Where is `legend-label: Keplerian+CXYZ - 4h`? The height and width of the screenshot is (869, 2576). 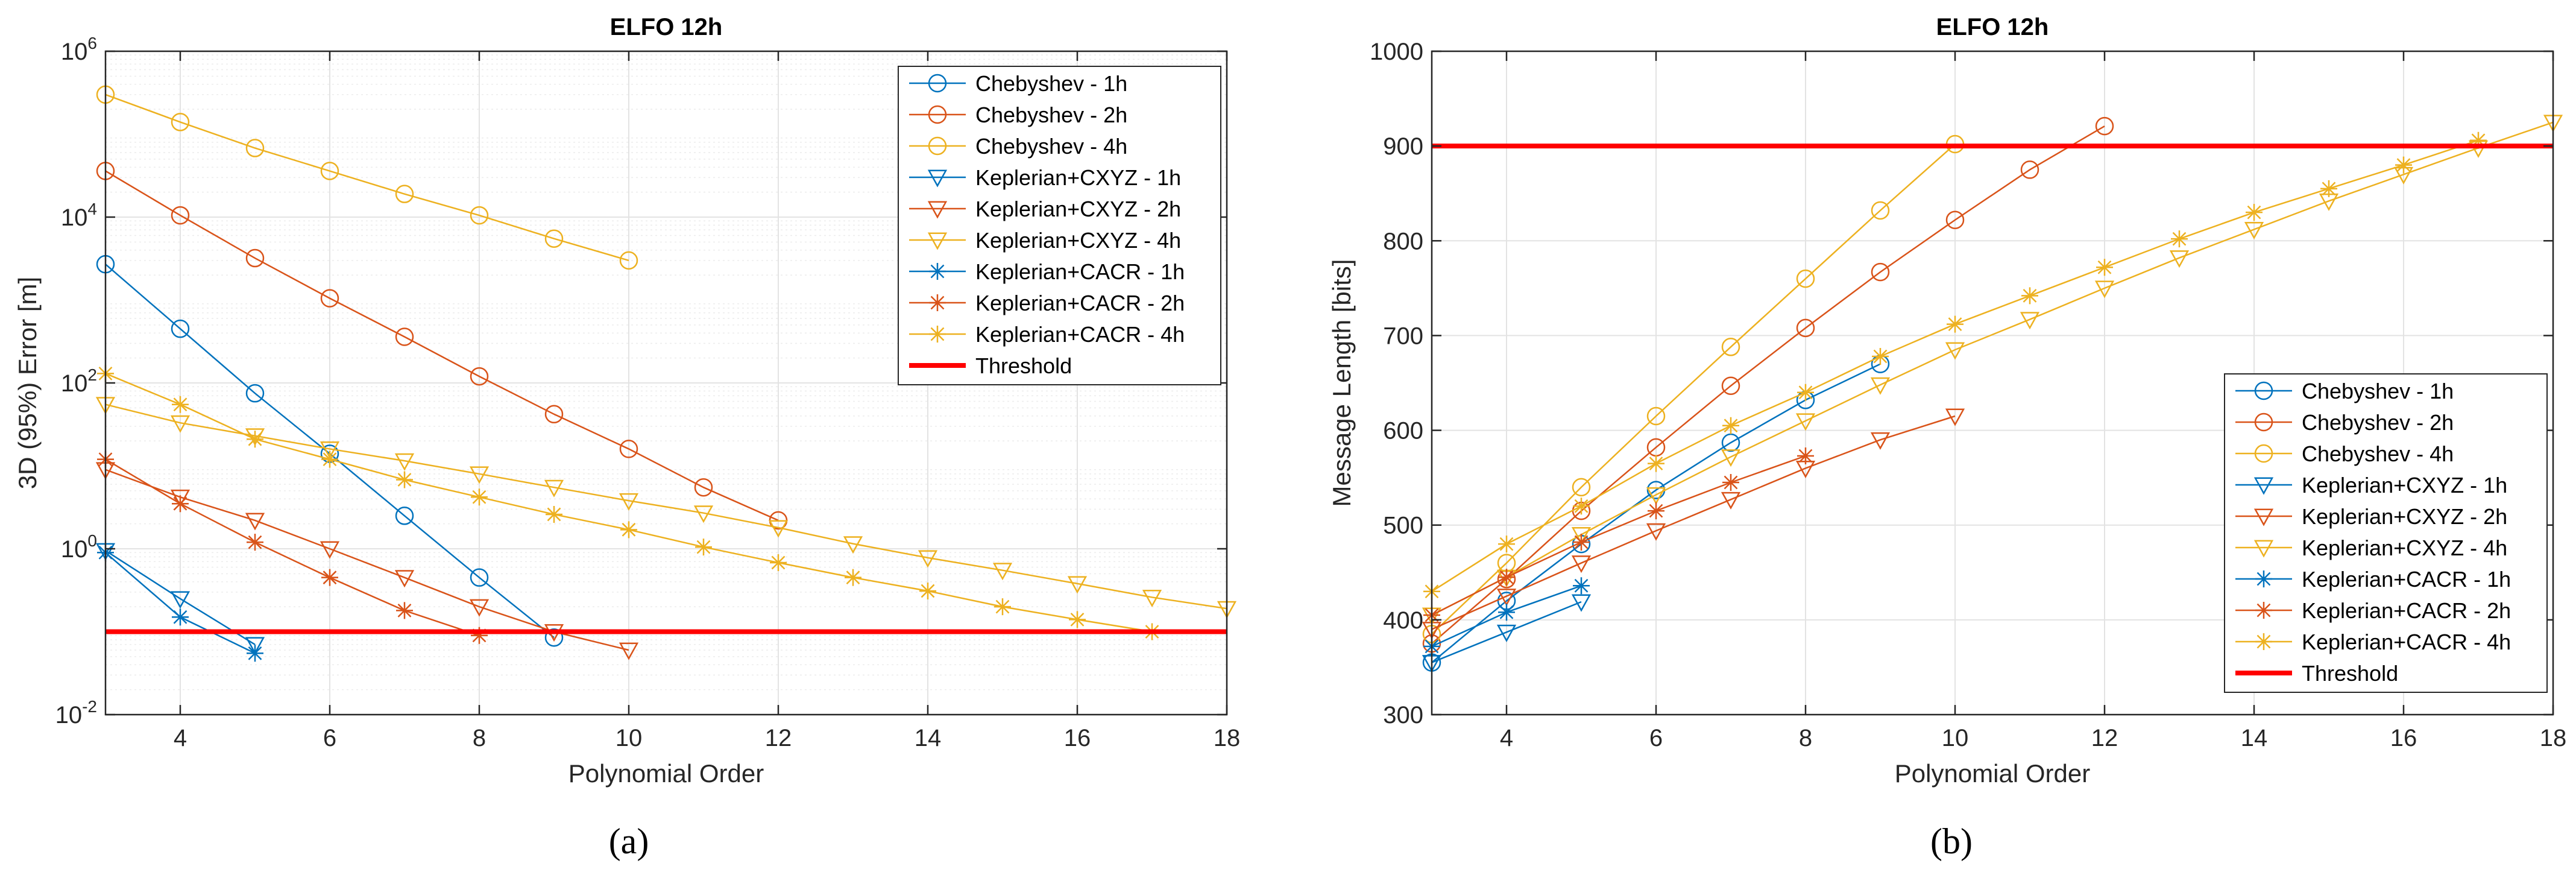 legend-label: Keplerian+CXYZ - 4h is located at coordinates (1078, 240).